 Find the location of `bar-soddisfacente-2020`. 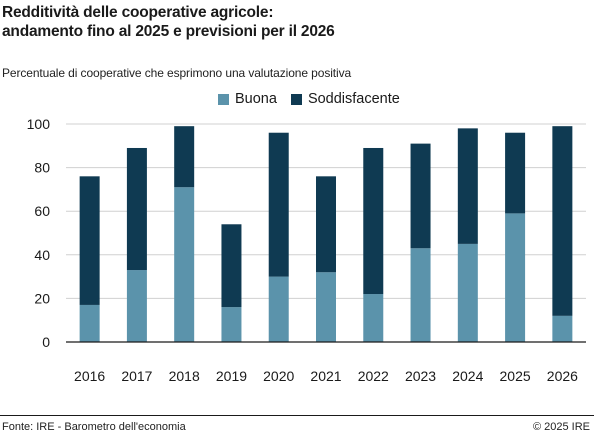

bar-soddisfacente-2020 is located at coordinates (278, 204).